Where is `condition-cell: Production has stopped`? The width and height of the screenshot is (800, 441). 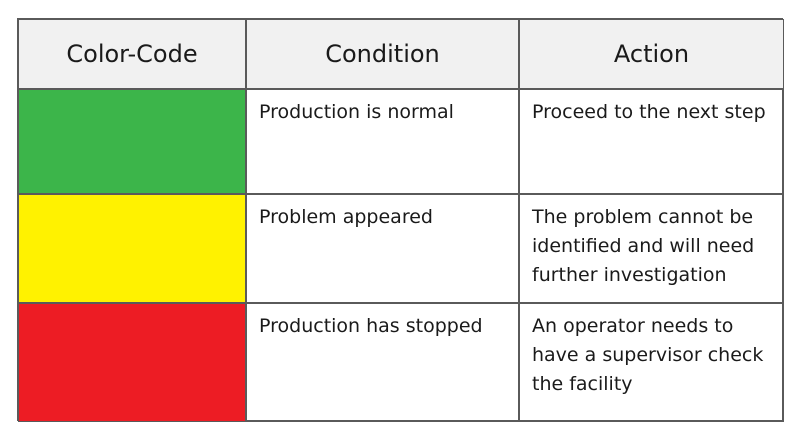 condition-cell: Production has stopped is located at coordinates (382, 362).